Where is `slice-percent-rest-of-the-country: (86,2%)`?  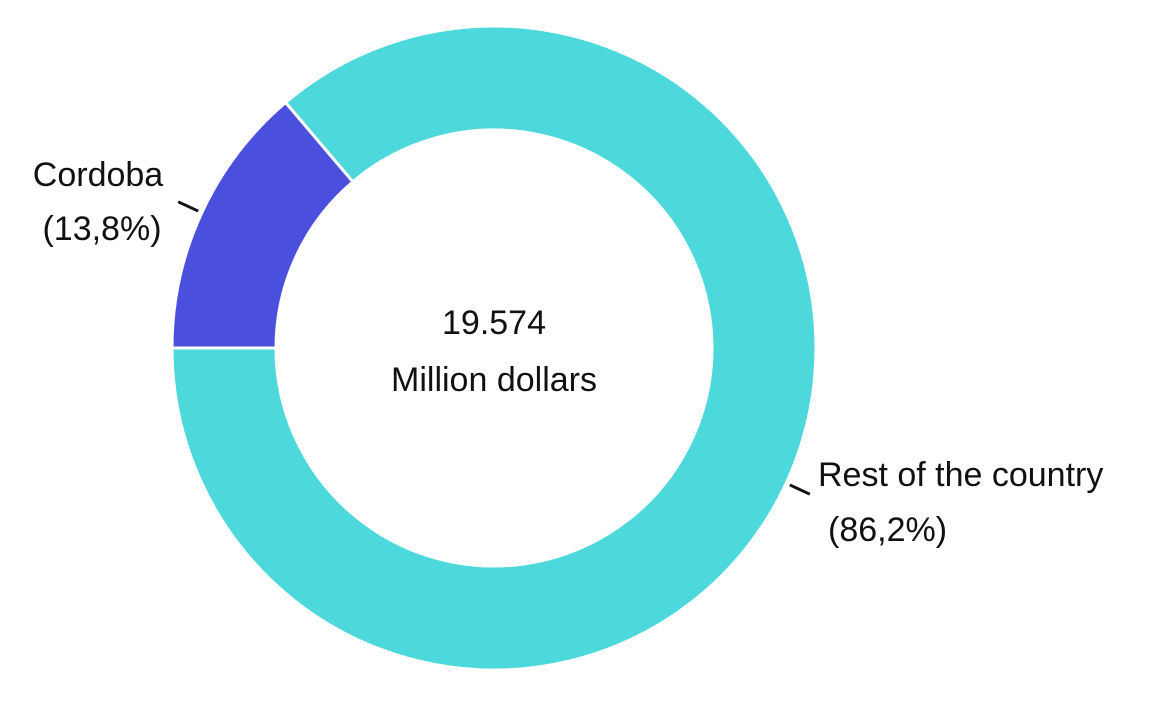
slice-percent-rest-of-the-country: (86,2%) is located at coordinates (887, 530).